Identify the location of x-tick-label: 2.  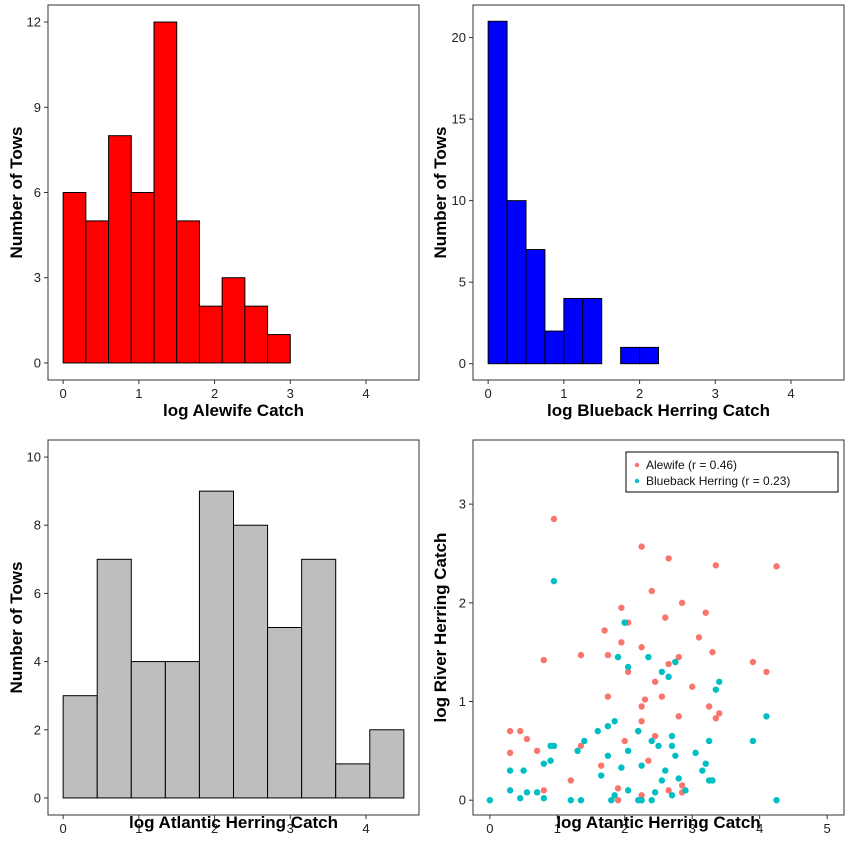
(214, 393).